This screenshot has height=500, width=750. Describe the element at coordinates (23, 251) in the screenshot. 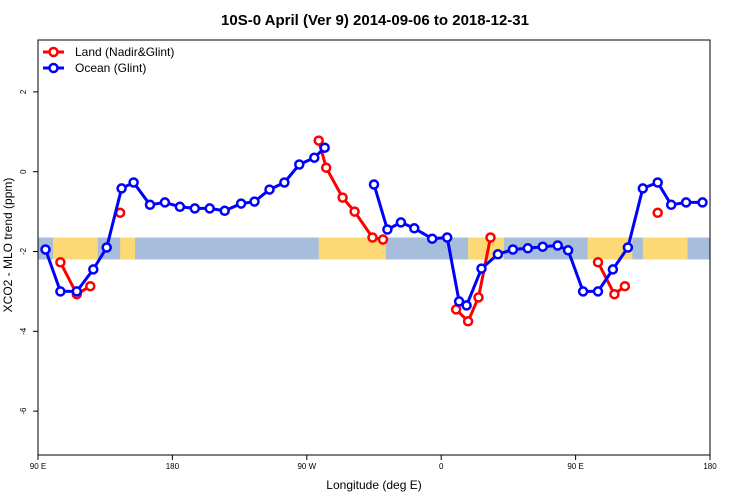

I see `y-tick-label: -2` at that location.